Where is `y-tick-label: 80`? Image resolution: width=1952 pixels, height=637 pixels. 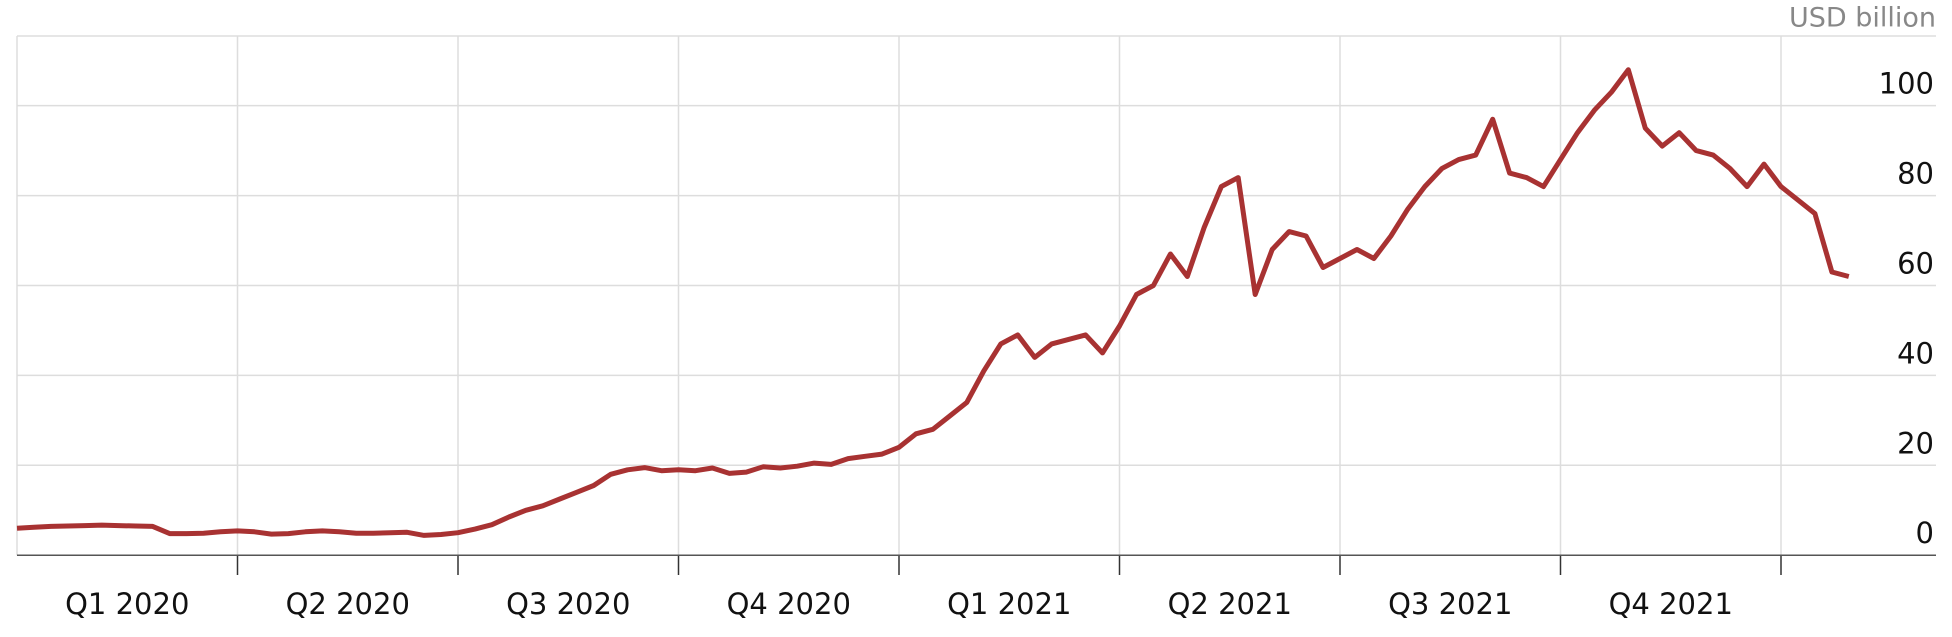
y-tick-label: 80 is located at coordinates (1915, 174).